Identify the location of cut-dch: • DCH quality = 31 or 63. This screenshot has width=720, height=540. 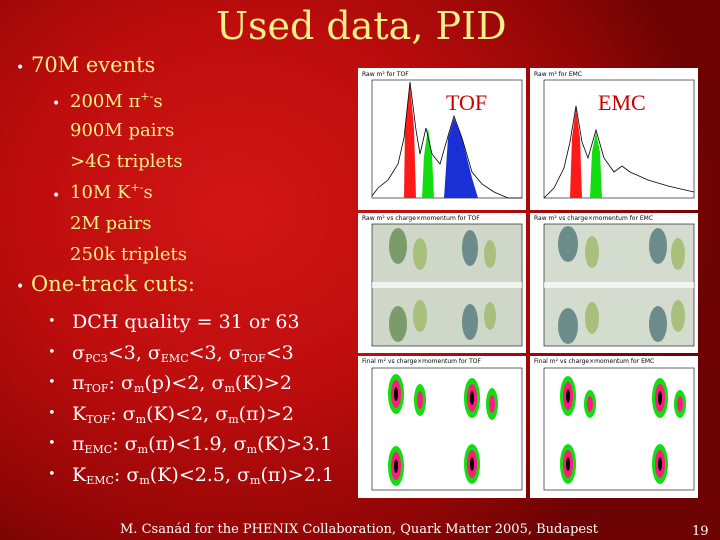
(213, 322).